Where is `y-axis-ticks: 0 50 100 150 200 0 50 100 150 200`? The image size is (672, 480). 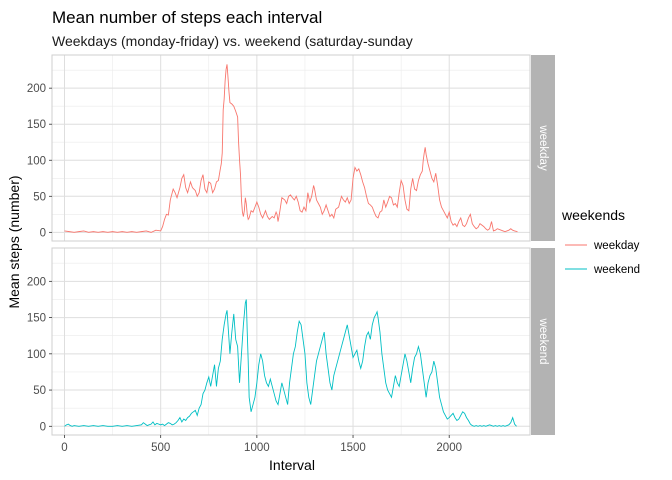
y-axis-ticks: 0 50 100 150 200 0 50 100 150 200 is located at coordinates (39, 258).